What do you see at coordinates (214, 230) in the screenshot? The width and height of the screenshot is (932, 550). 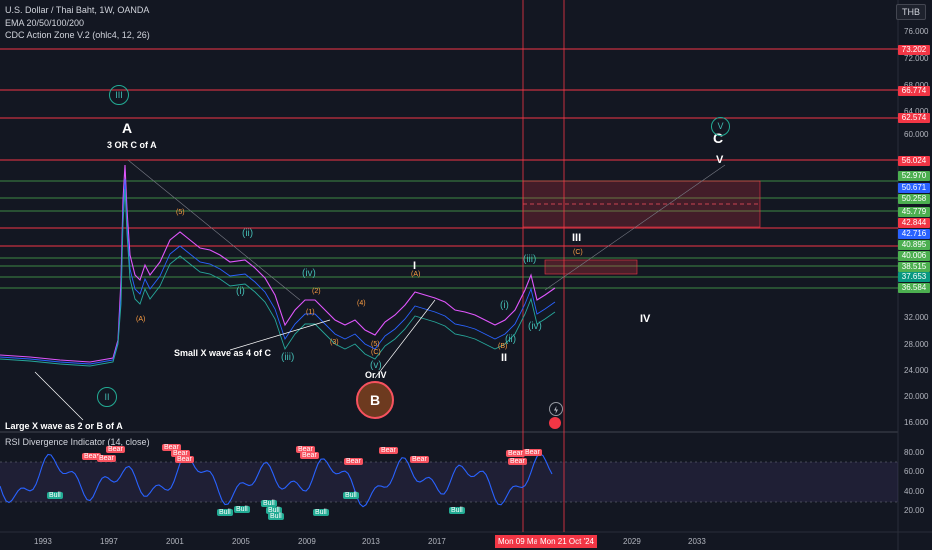 I see `trend-line` at bounding box center [214, 230].